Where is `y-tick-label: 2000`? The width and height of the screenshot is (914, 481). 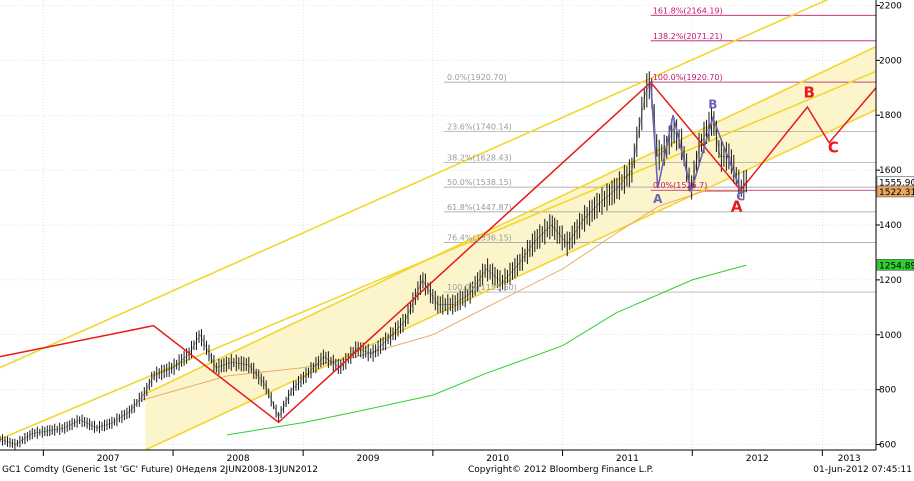
y-tick-label: 2000 is located at coordinates (890, 61).